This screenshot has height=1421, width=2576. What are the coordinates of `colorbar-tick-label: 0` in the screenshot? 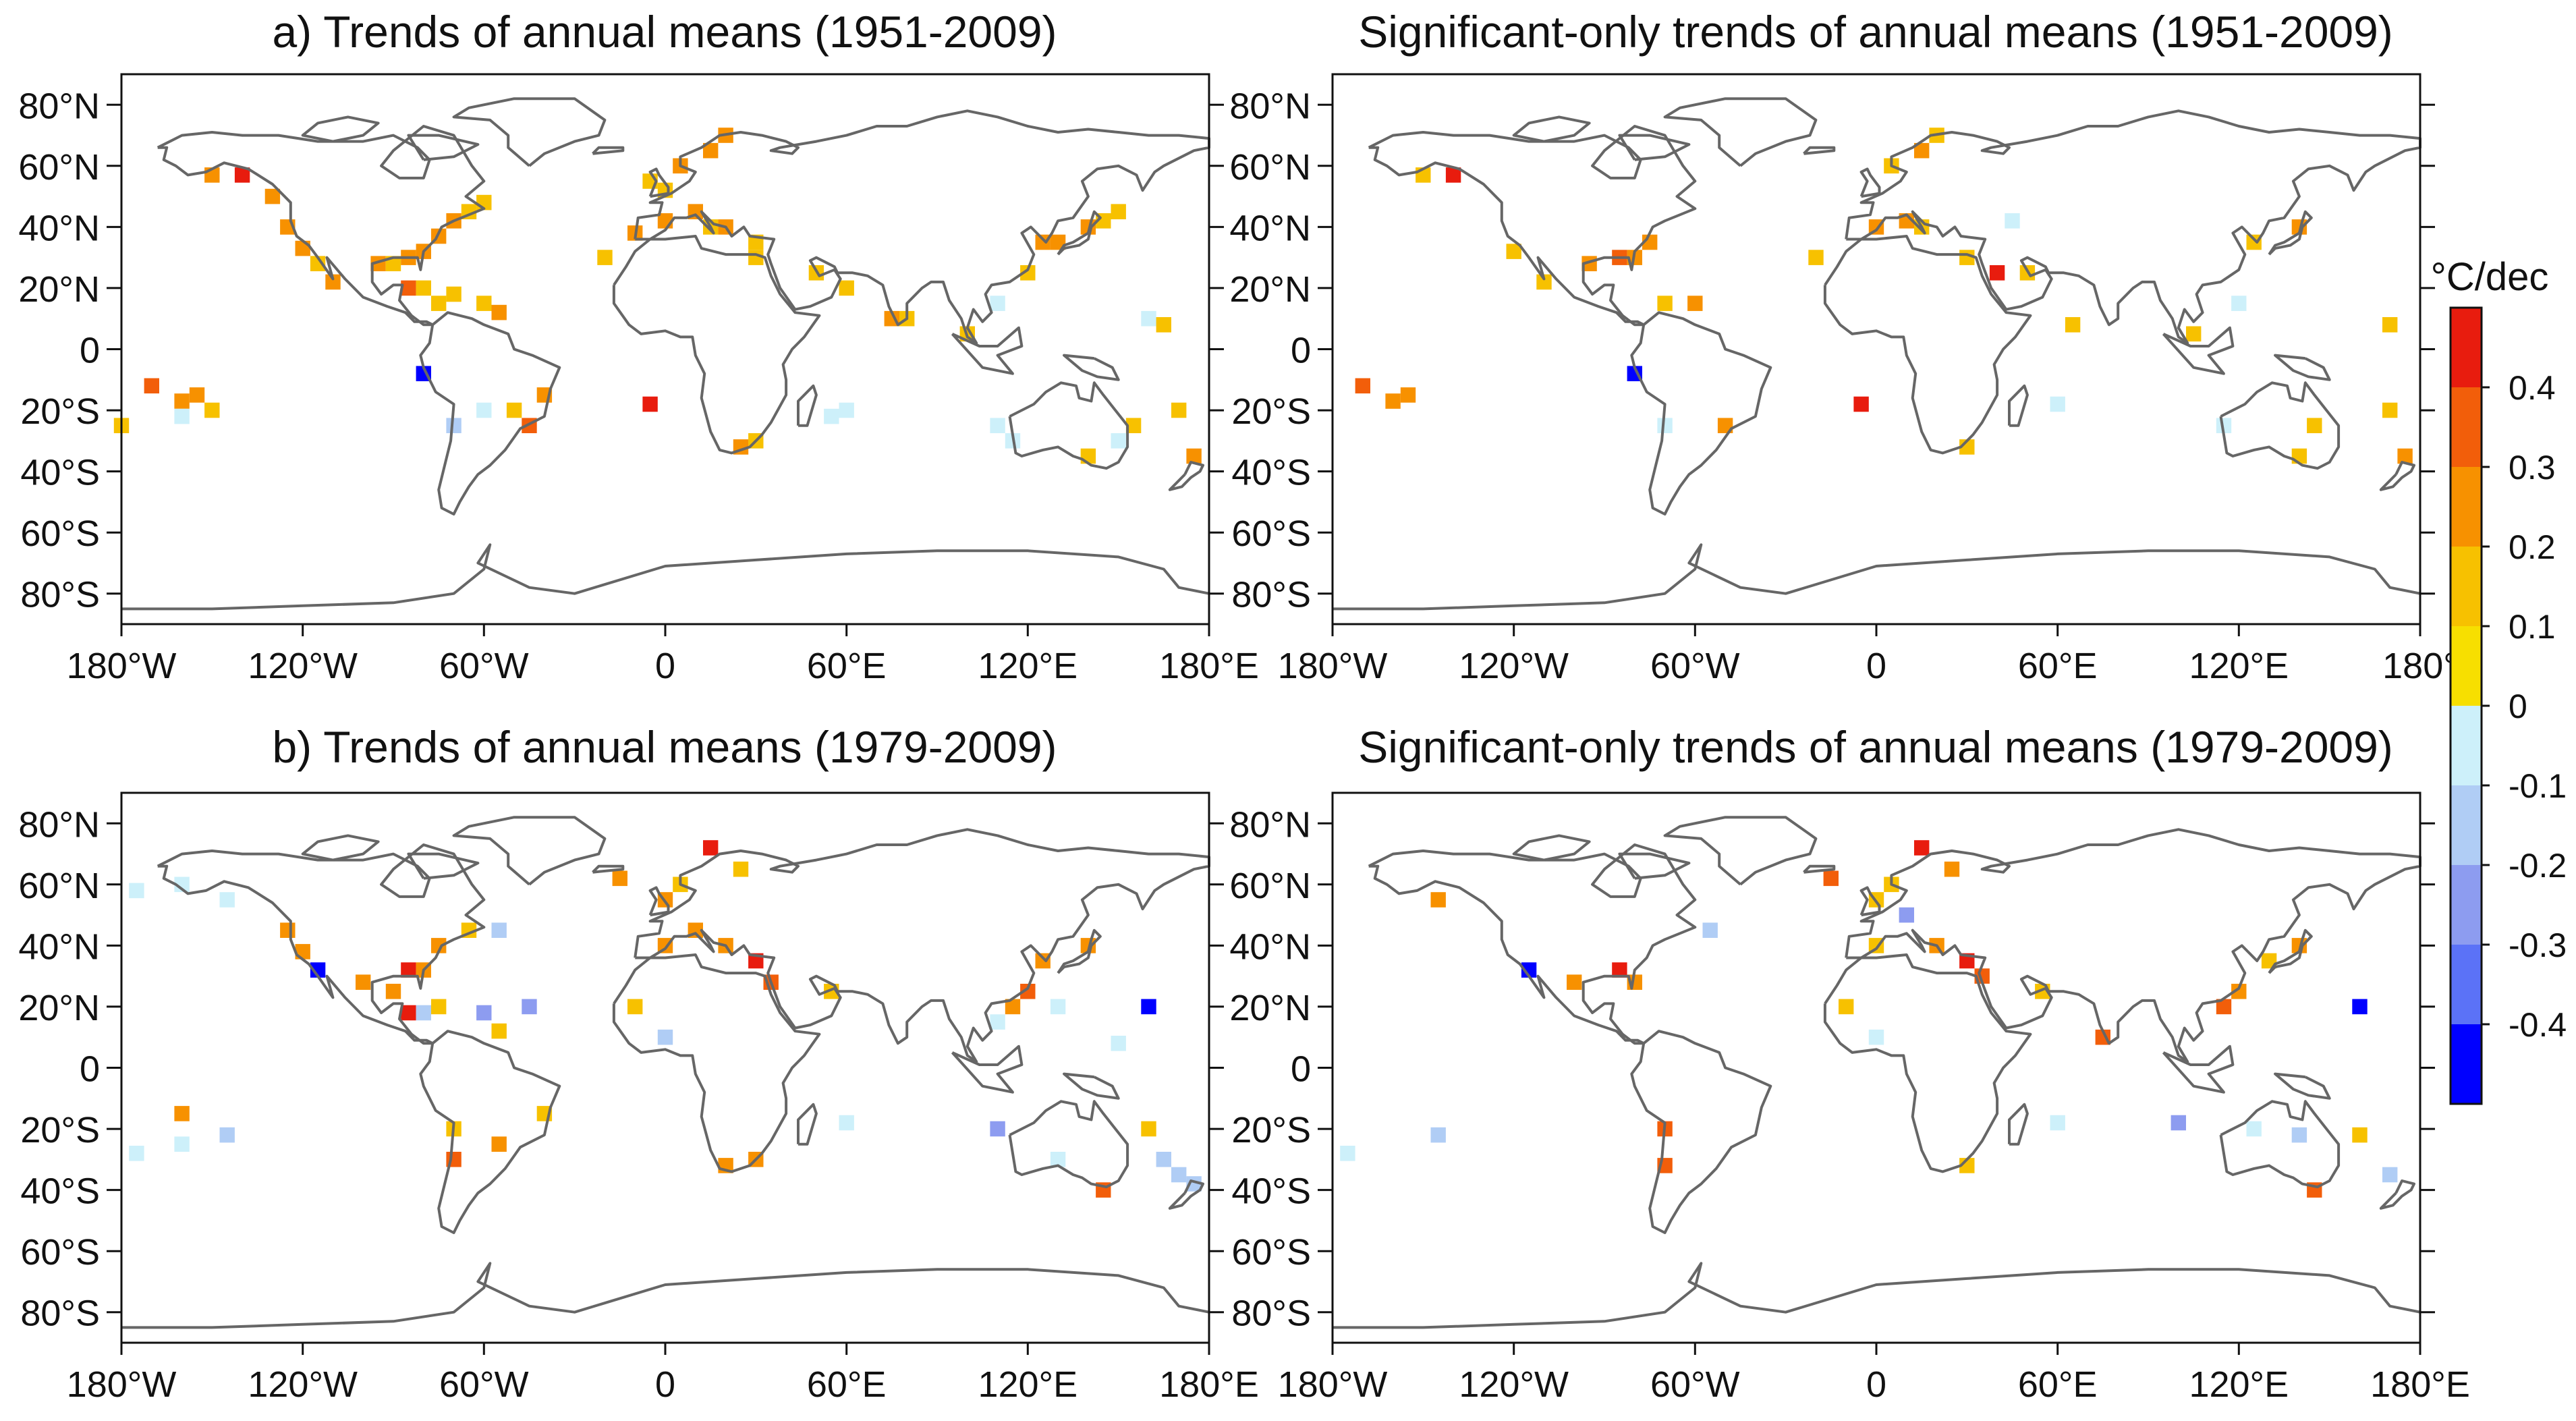 It's located at (2518, 707).